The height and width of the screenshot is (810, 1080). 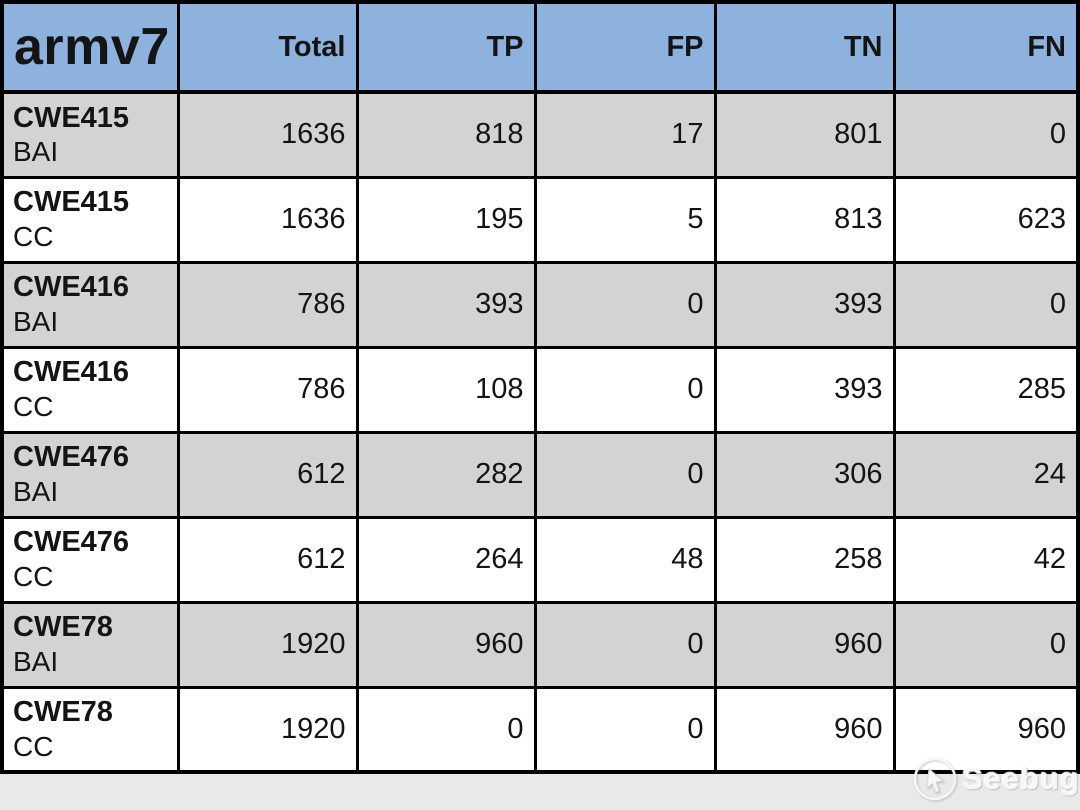 I want to click on table-row: CWE415 CC 1636 195 5 813 623, so click(x=540, y=219).